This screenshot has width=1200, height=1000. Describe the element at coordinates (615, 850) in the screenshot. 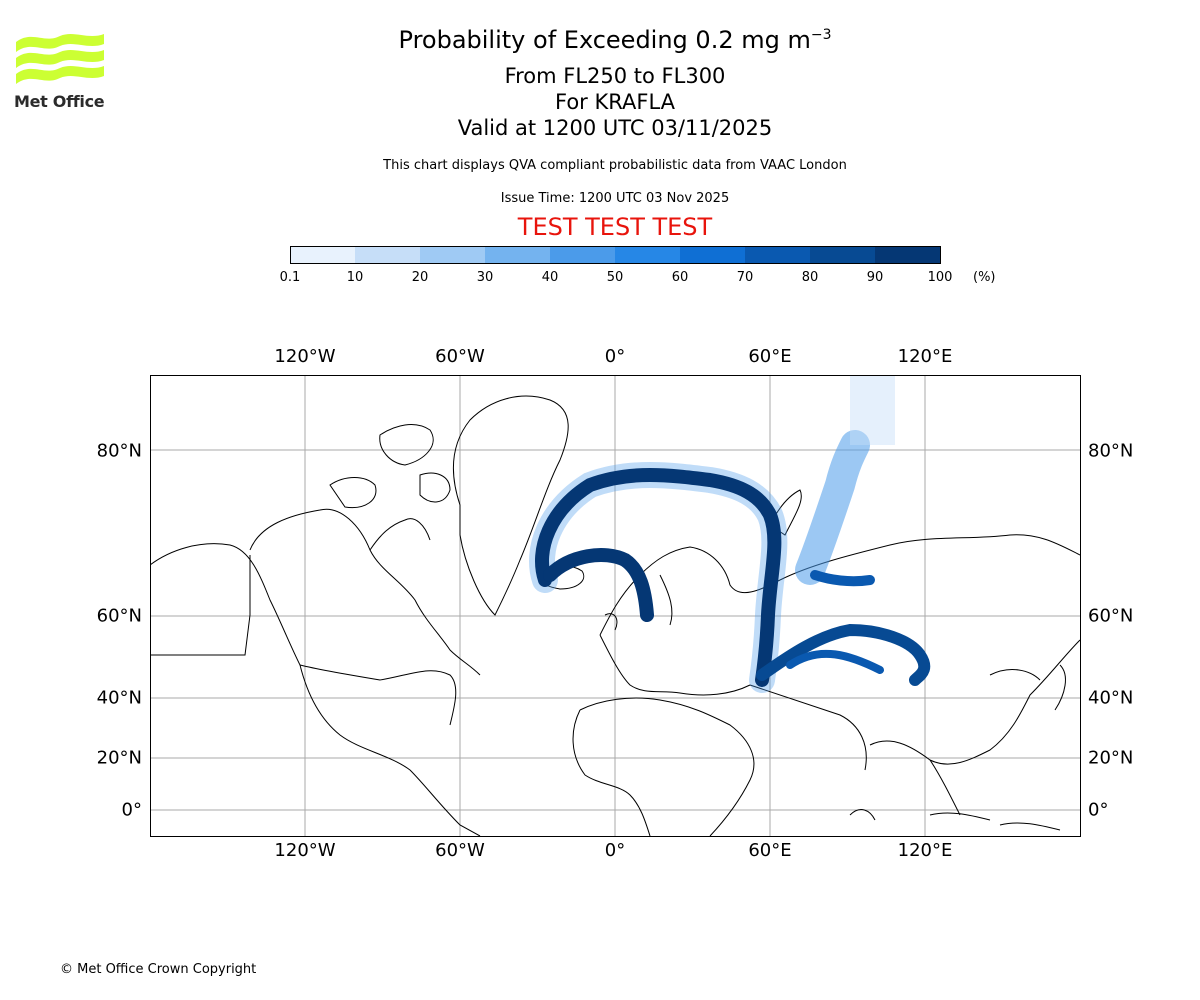

I see `lon-label-bottom-0: 0°` at that location.